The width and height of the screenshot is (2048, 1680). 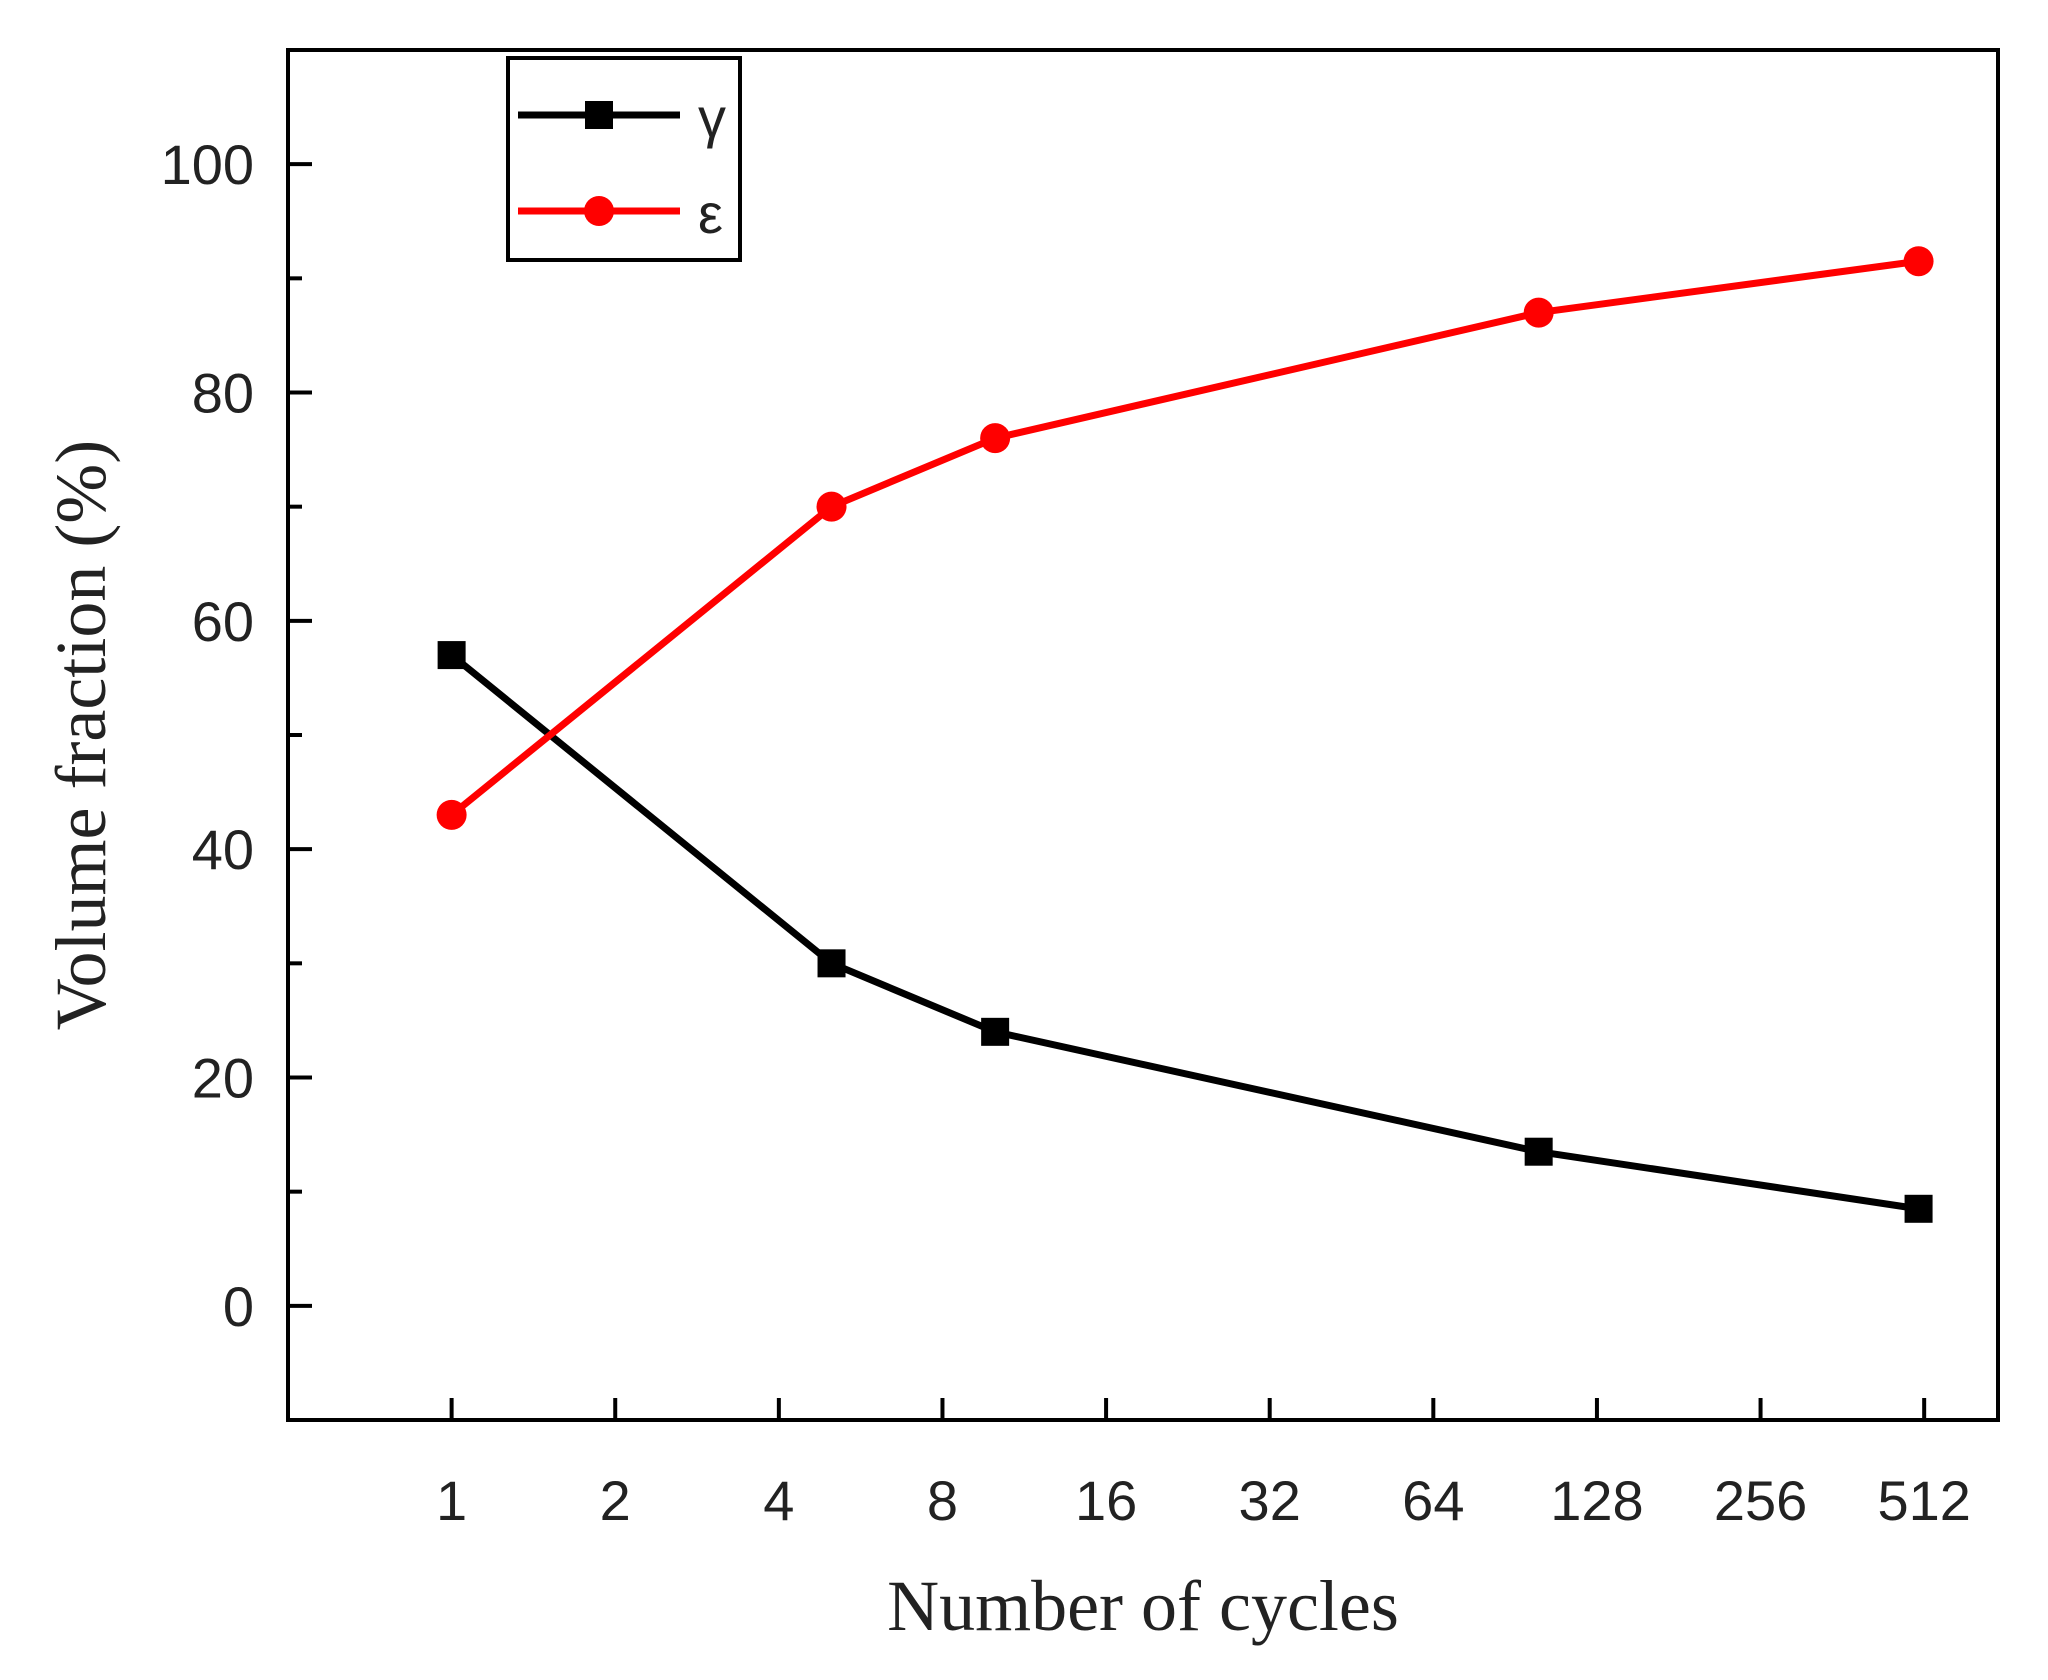 I want to click on y-tick-label: 40, so click(x=223, y=849).